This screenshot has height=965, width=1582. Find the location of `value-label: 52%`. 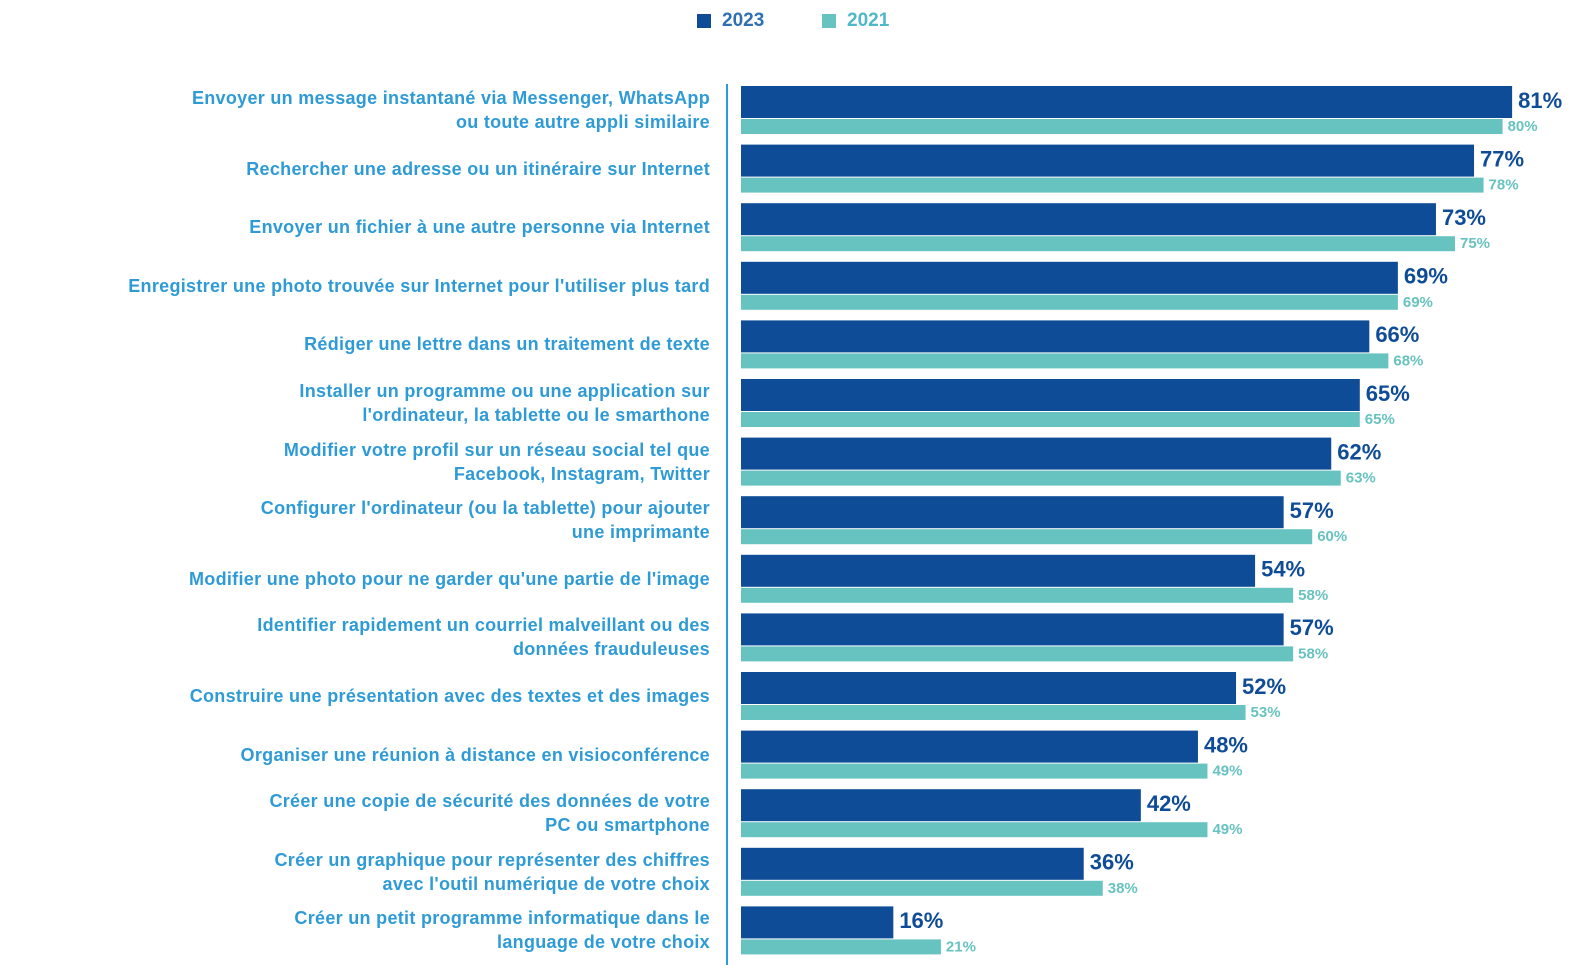

value-label: 52% is located at coordinates (1264, 686).